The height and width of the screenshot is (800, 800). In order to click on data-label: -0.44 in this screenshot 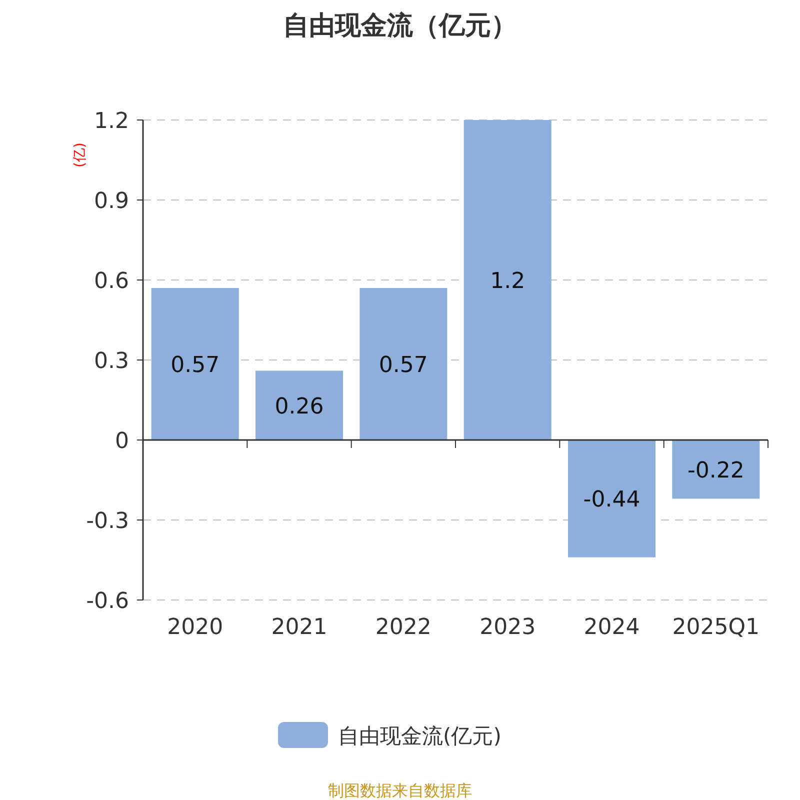, I will do `click(611, 500)`.